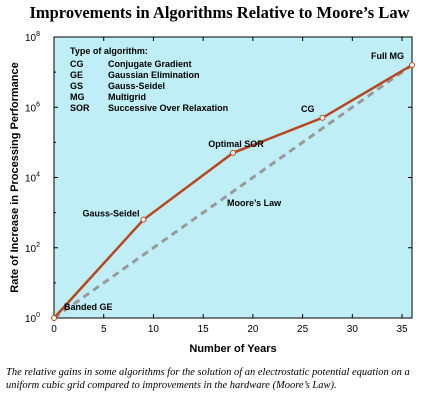 This screenshot has width=439, height=400. I want to click on y-tick-label: 10⁴, so click(32, 178).